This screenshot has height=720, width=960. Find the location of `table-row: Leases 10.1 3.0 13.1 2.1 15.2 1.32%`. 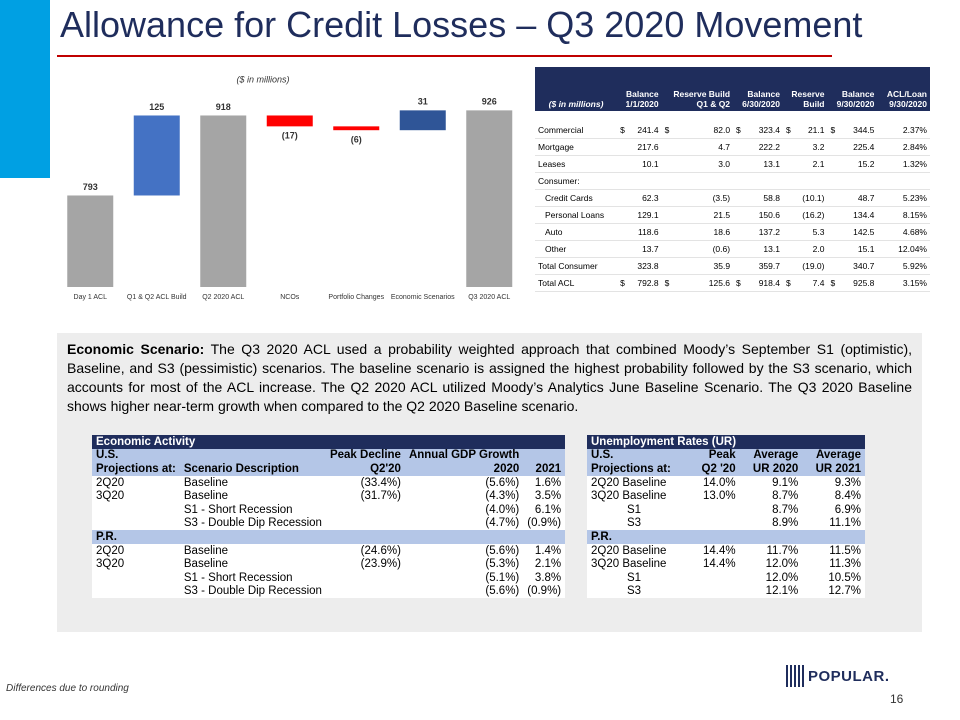

table-row: Leases 10.1 3.0 13.1 2.1 15.2 1.32% is located at coordinates (732, 164).